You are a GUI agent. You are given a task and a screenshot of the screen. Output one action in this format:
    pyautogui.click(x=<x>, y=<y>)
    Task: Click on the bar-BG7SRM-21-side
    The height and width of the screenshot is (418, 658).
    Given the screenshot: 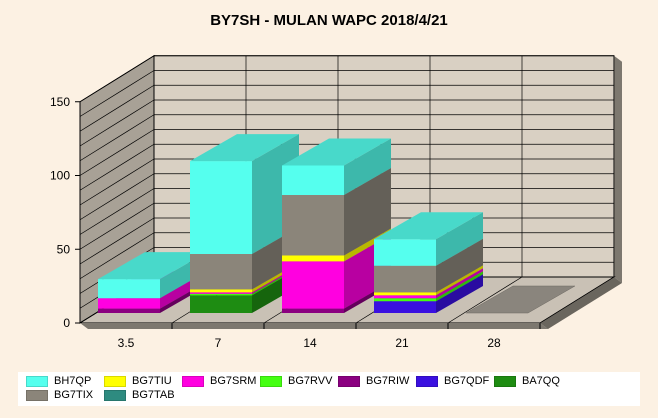 What is the action you would take?
    pyautogui.click(x=459, y=283)
    